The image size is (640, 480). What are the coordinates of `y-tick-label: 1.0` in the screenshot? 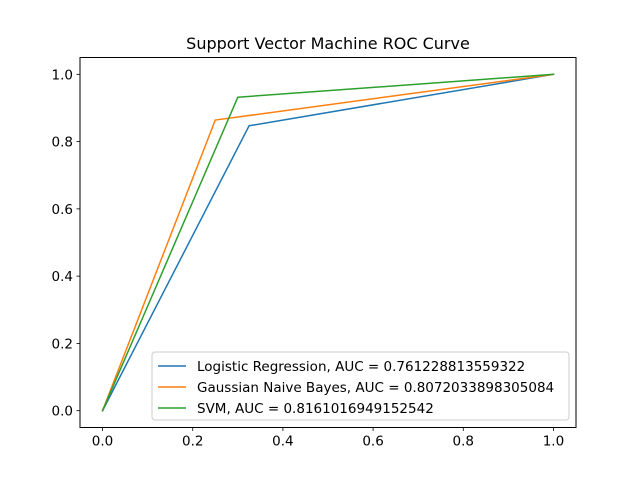 It's located at (62, 75).